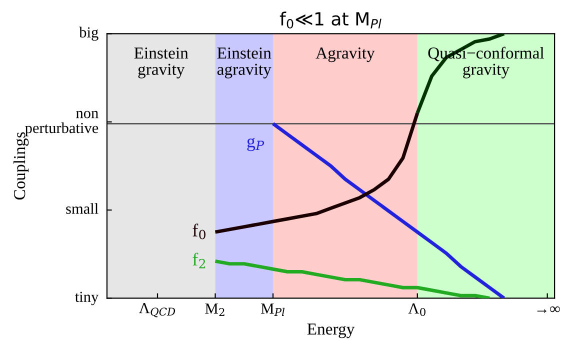  What do you see at coordinates (199, 232) in the screenshot?
I see `series-label: f$_{0}$` at bounding box center [199, 232].